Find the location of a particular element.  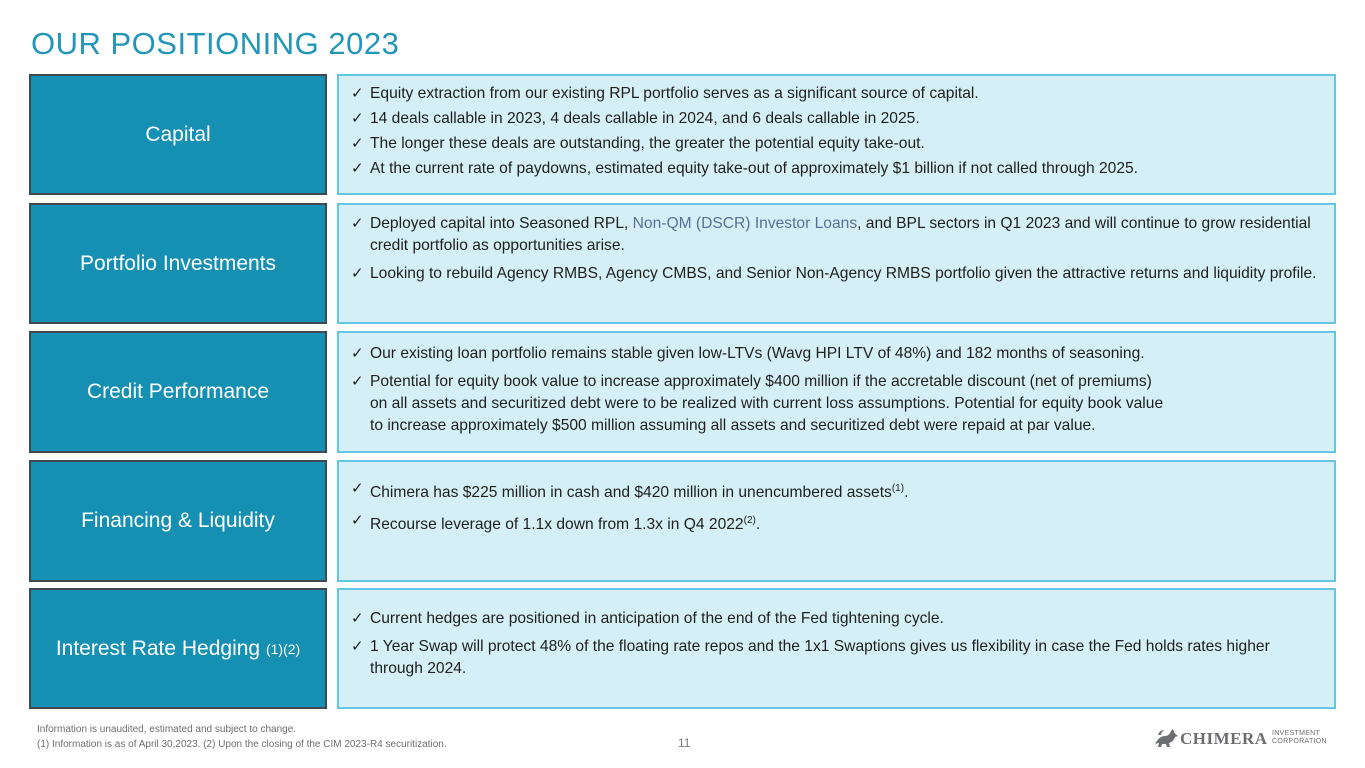

row-label-portfolio-investments: Portfolio Investments is located at coordinates (178, 263).